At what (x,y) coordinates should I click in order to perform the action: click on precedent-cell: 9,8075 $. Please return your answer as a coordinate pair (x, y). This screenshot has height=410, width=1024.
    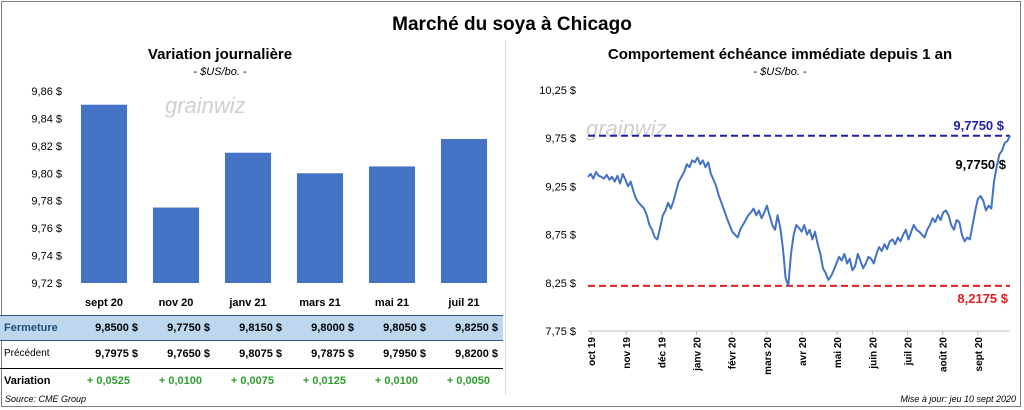
    Looking at the image, I should click on (260, 354).